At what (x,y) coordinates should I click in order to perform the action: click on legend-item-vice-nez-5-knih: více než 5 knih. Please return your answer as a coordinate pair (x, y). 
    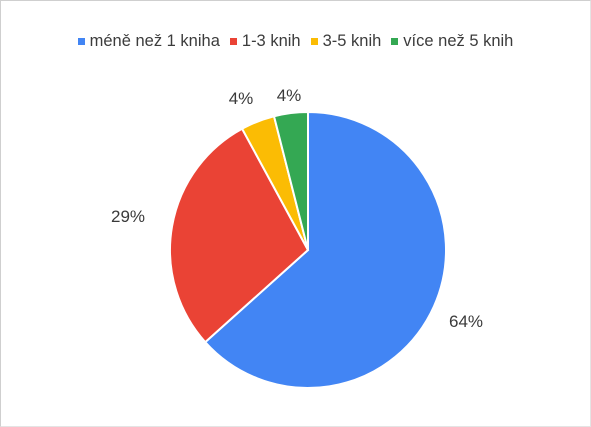
    Looking at the image, I should click on (452, 41).